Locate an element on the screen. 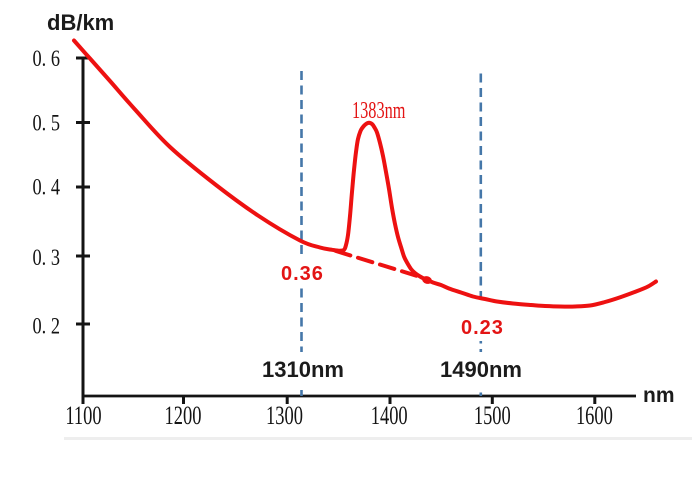  svg-text: 1400 is located at coordinates (389, 415).